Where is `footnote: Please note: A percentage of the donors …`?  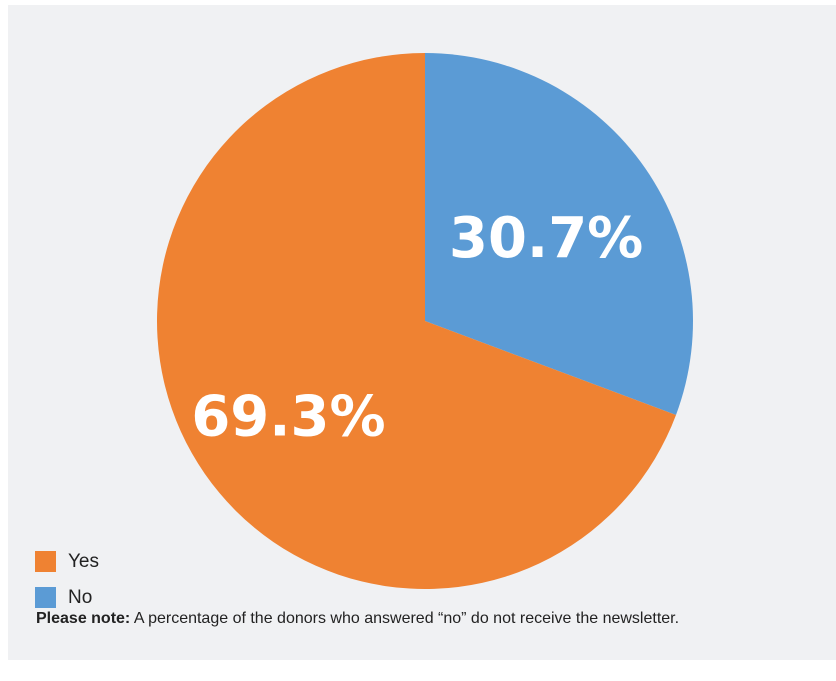 footnote: Please note: A percentage of the donors … is located at coordinates (357, 619).